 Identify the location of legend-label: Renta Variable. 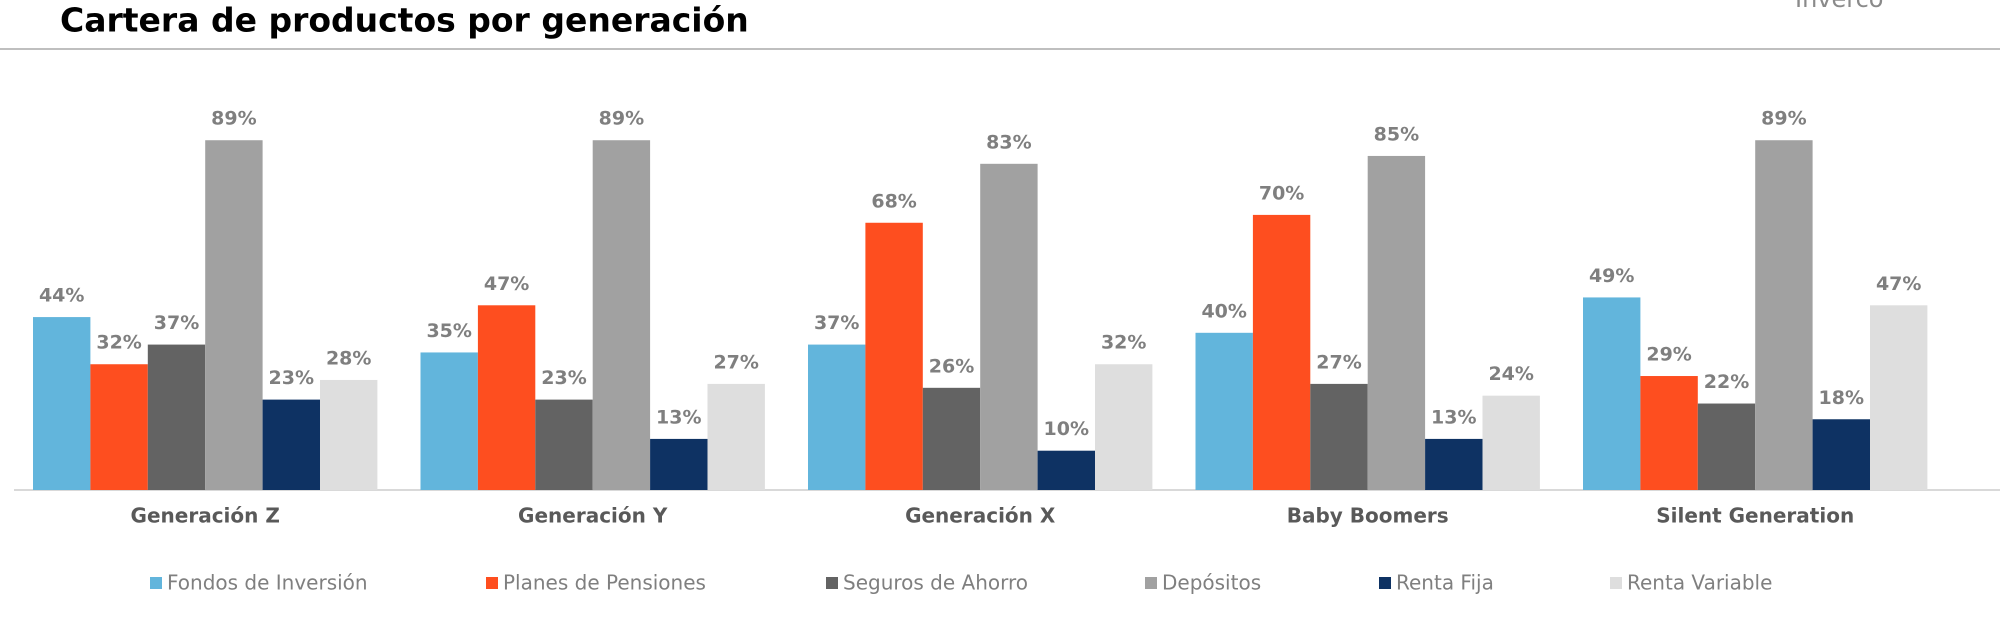
(1699, 583).